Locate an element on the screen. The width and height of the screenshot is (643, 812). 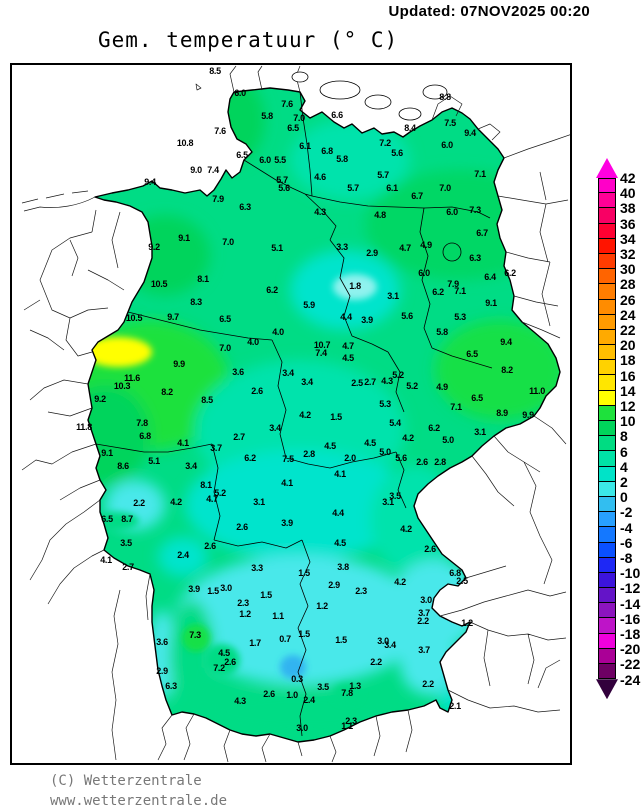
scale-tick-label: 12 is located at coordinates (628, 406).